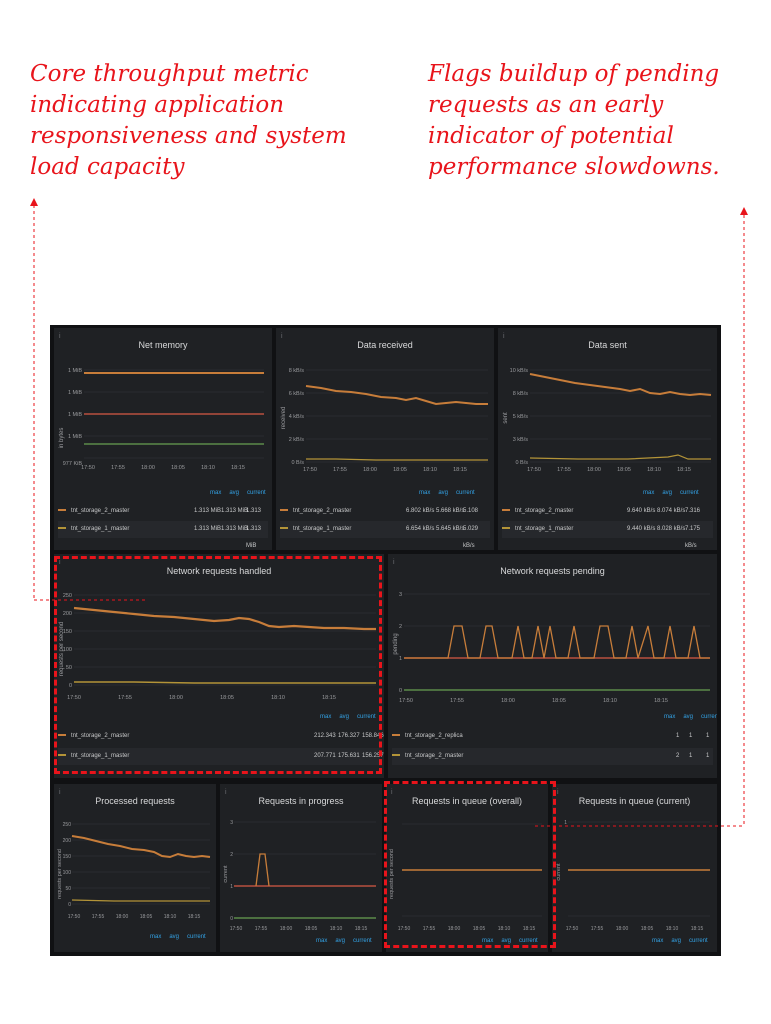 The width and height of the screenshot is (771, 1024). What do you see at coordinates (552, 736) in the screenshot?
I see `legend-row: tnt_storage_2_replica 1 1 1` at bounding box center [552, 736].